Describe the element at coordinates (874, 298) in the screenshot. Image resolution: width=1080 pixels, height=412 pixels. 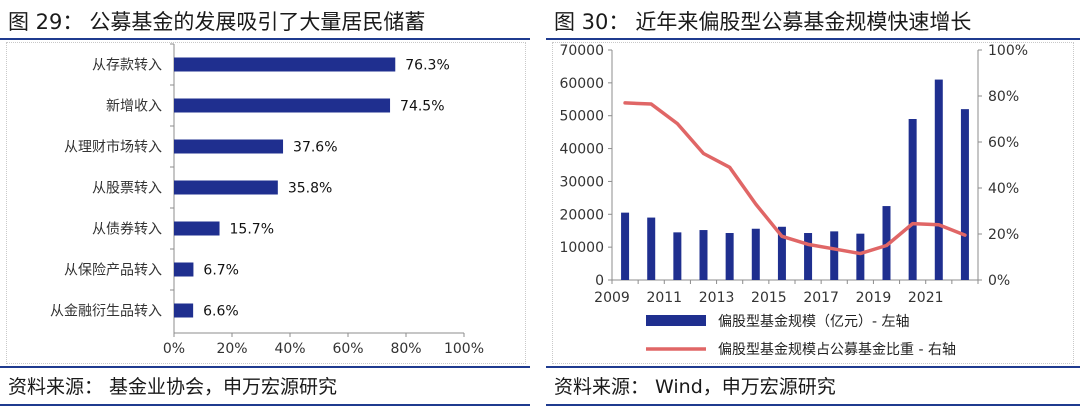
I see `right-x-tick-label: 2019` at that location.